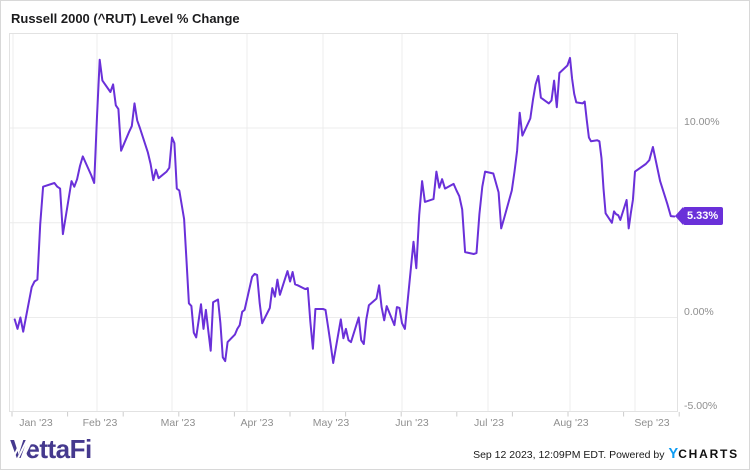 This screenshot has height=470, width=750. I want to click on chart-title: Russell 2000 (^RUT) Level % Change, so click(125, 18).